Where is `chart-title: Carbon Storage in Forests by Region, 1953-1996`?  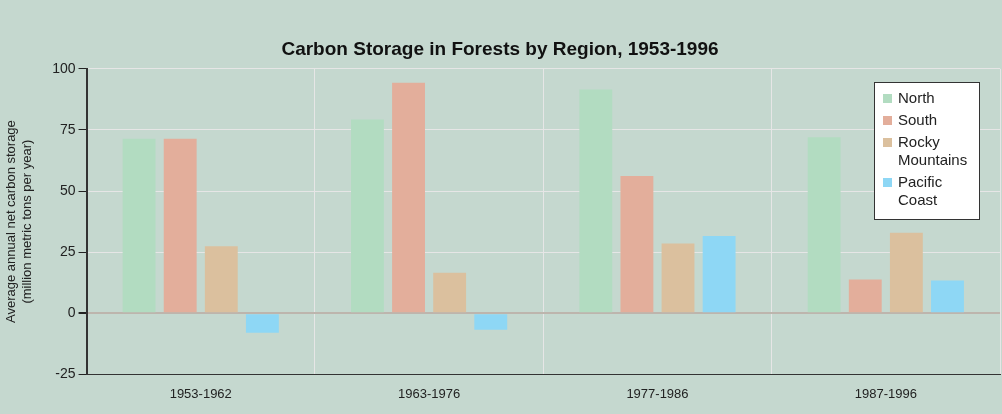
chart-title: Carbon Storage in Forests by Region, 1953-1996 is located at coordinates (500, 48).